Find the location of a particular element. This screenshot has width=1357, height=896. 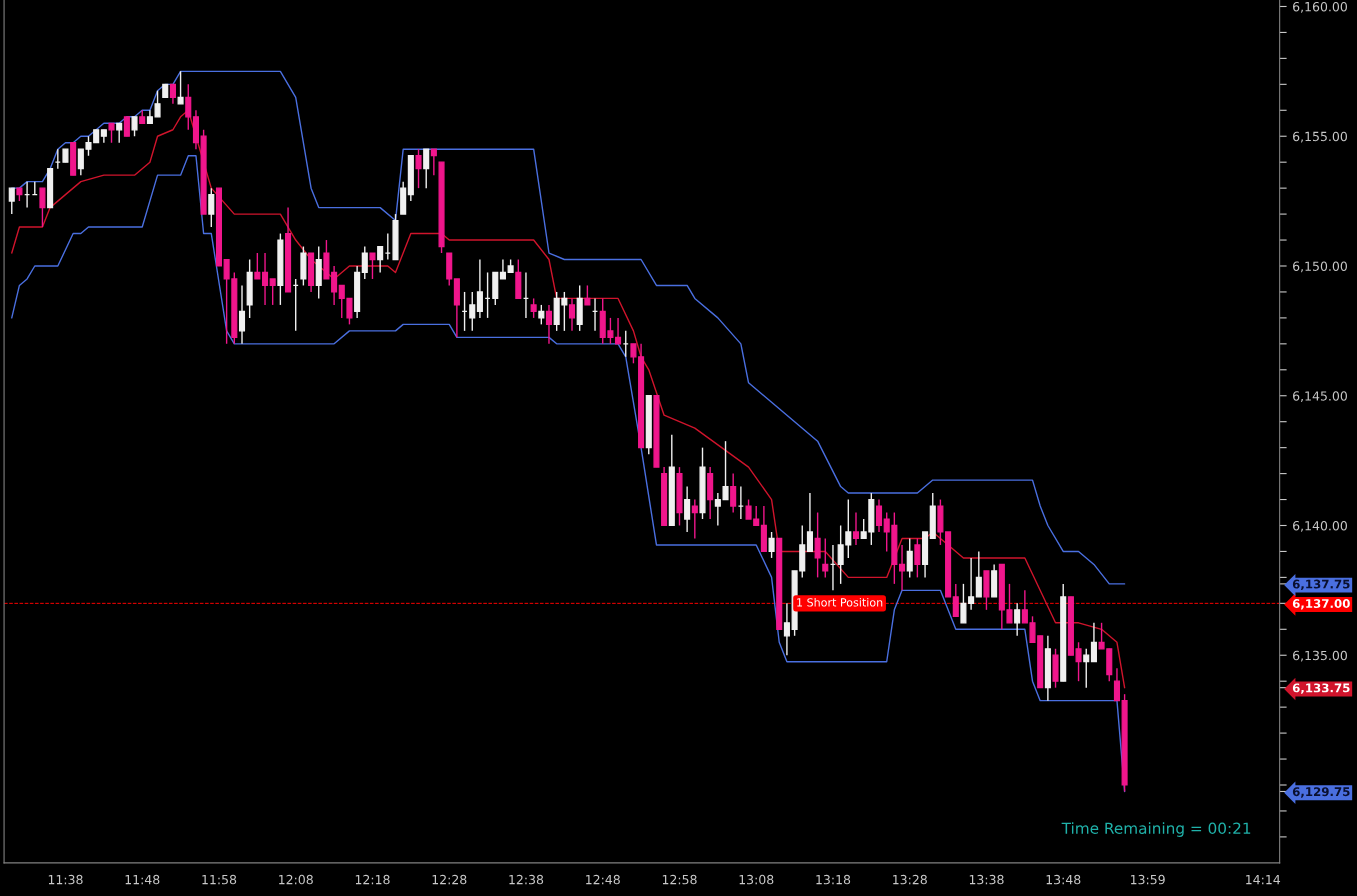

x-tick-label: 13:28 is located at coordinates (910, 879).